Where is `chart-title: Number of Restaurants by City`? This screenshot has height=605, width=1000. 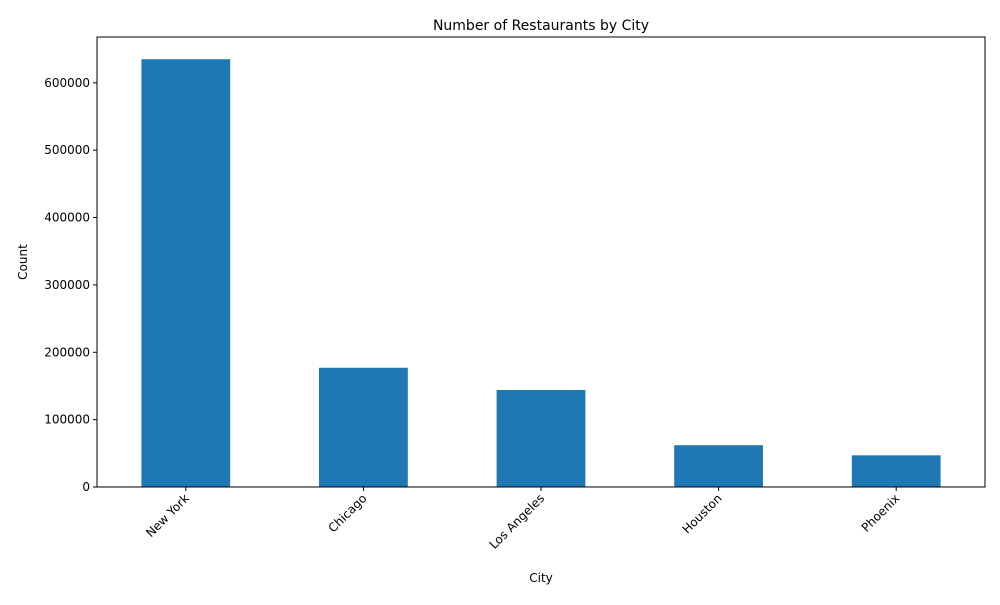 chart-title: Number of Restaurants by City is located at coordinates (541, 26).